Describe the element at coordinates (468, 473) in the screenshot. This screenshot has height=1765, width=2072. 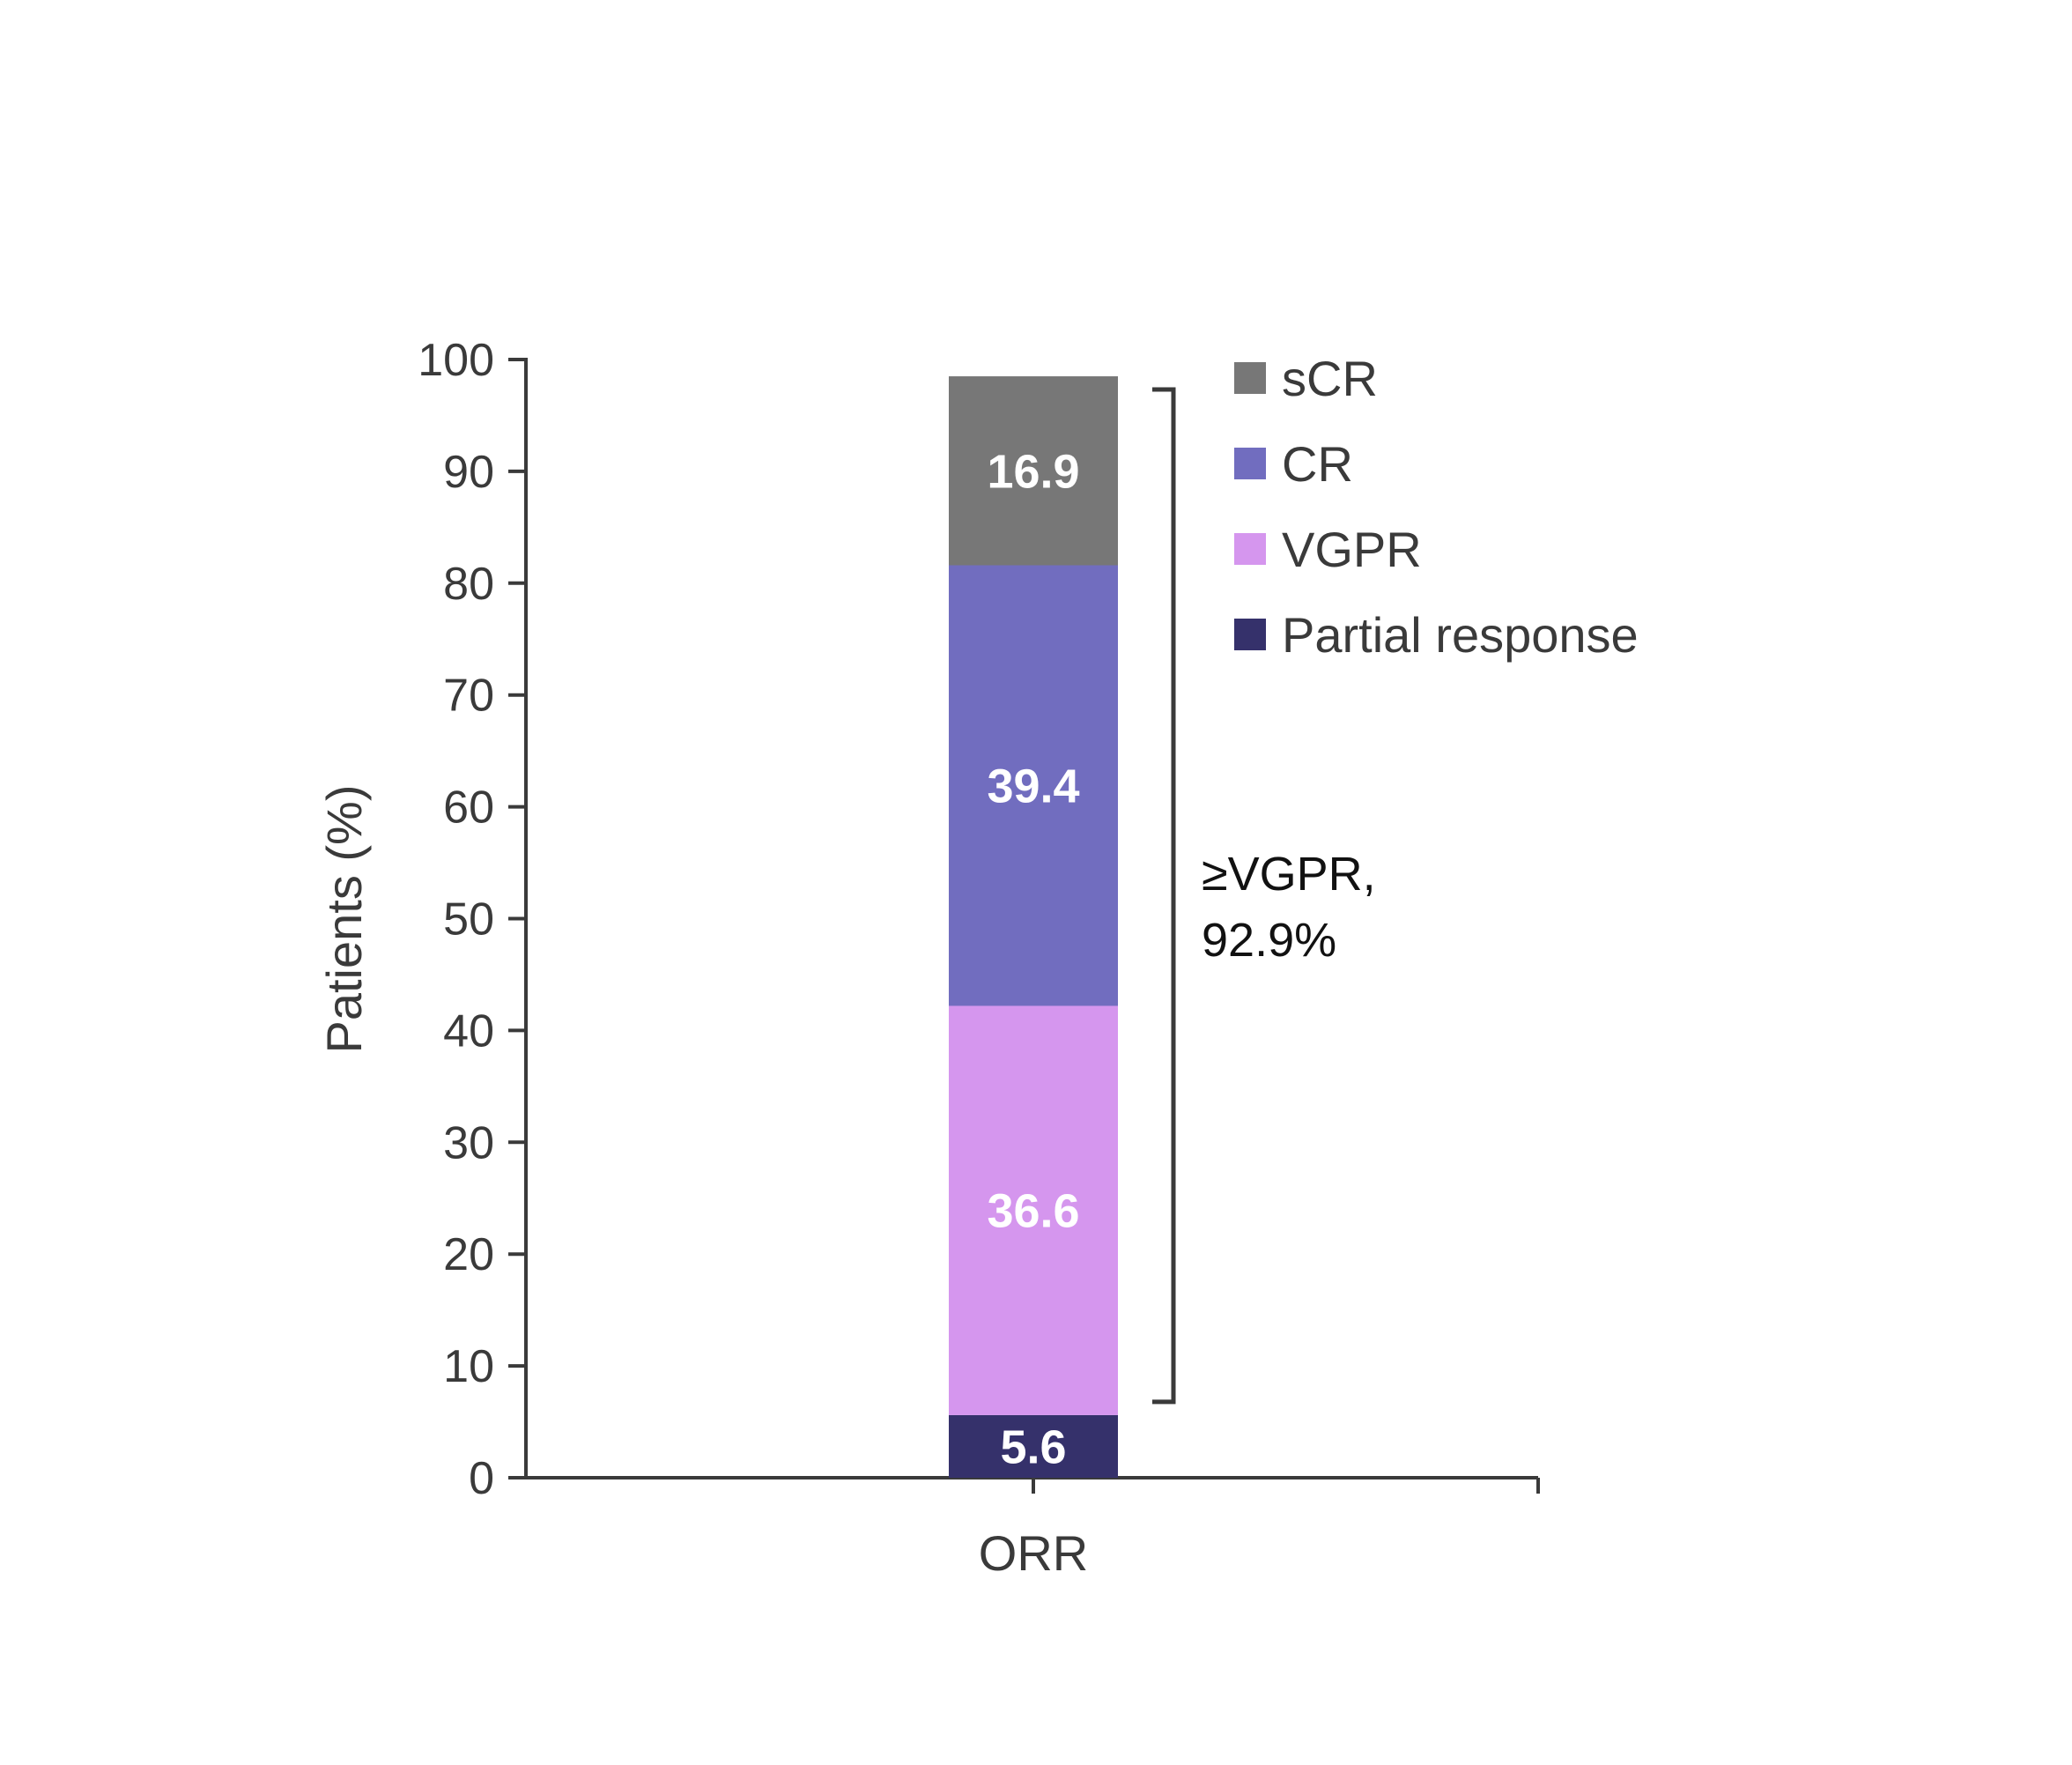
I see `y-tick-label: 90` at that location.